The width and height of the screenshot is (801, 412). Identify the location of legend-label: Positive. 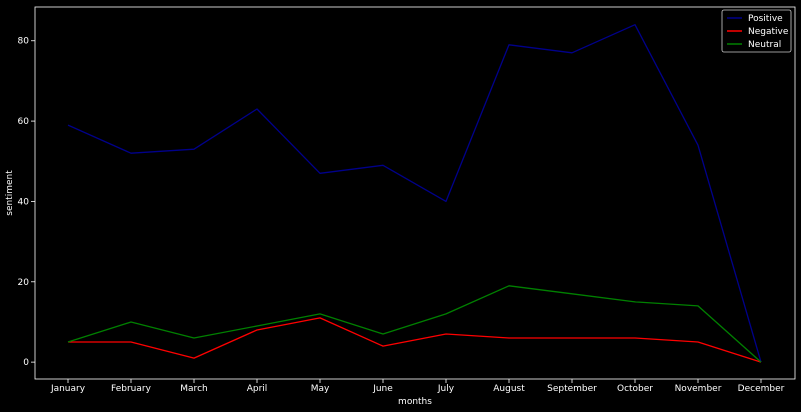
(765, 19).